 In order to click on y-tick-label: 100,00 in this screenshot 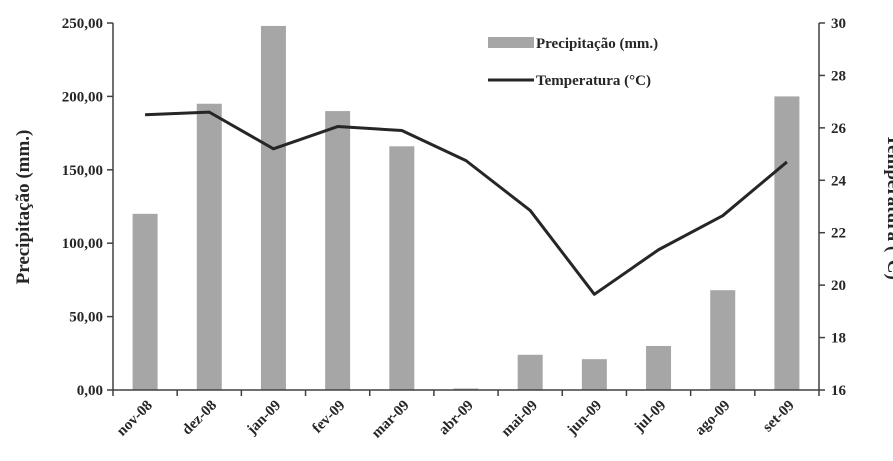, I will do `click(82, 244)`.